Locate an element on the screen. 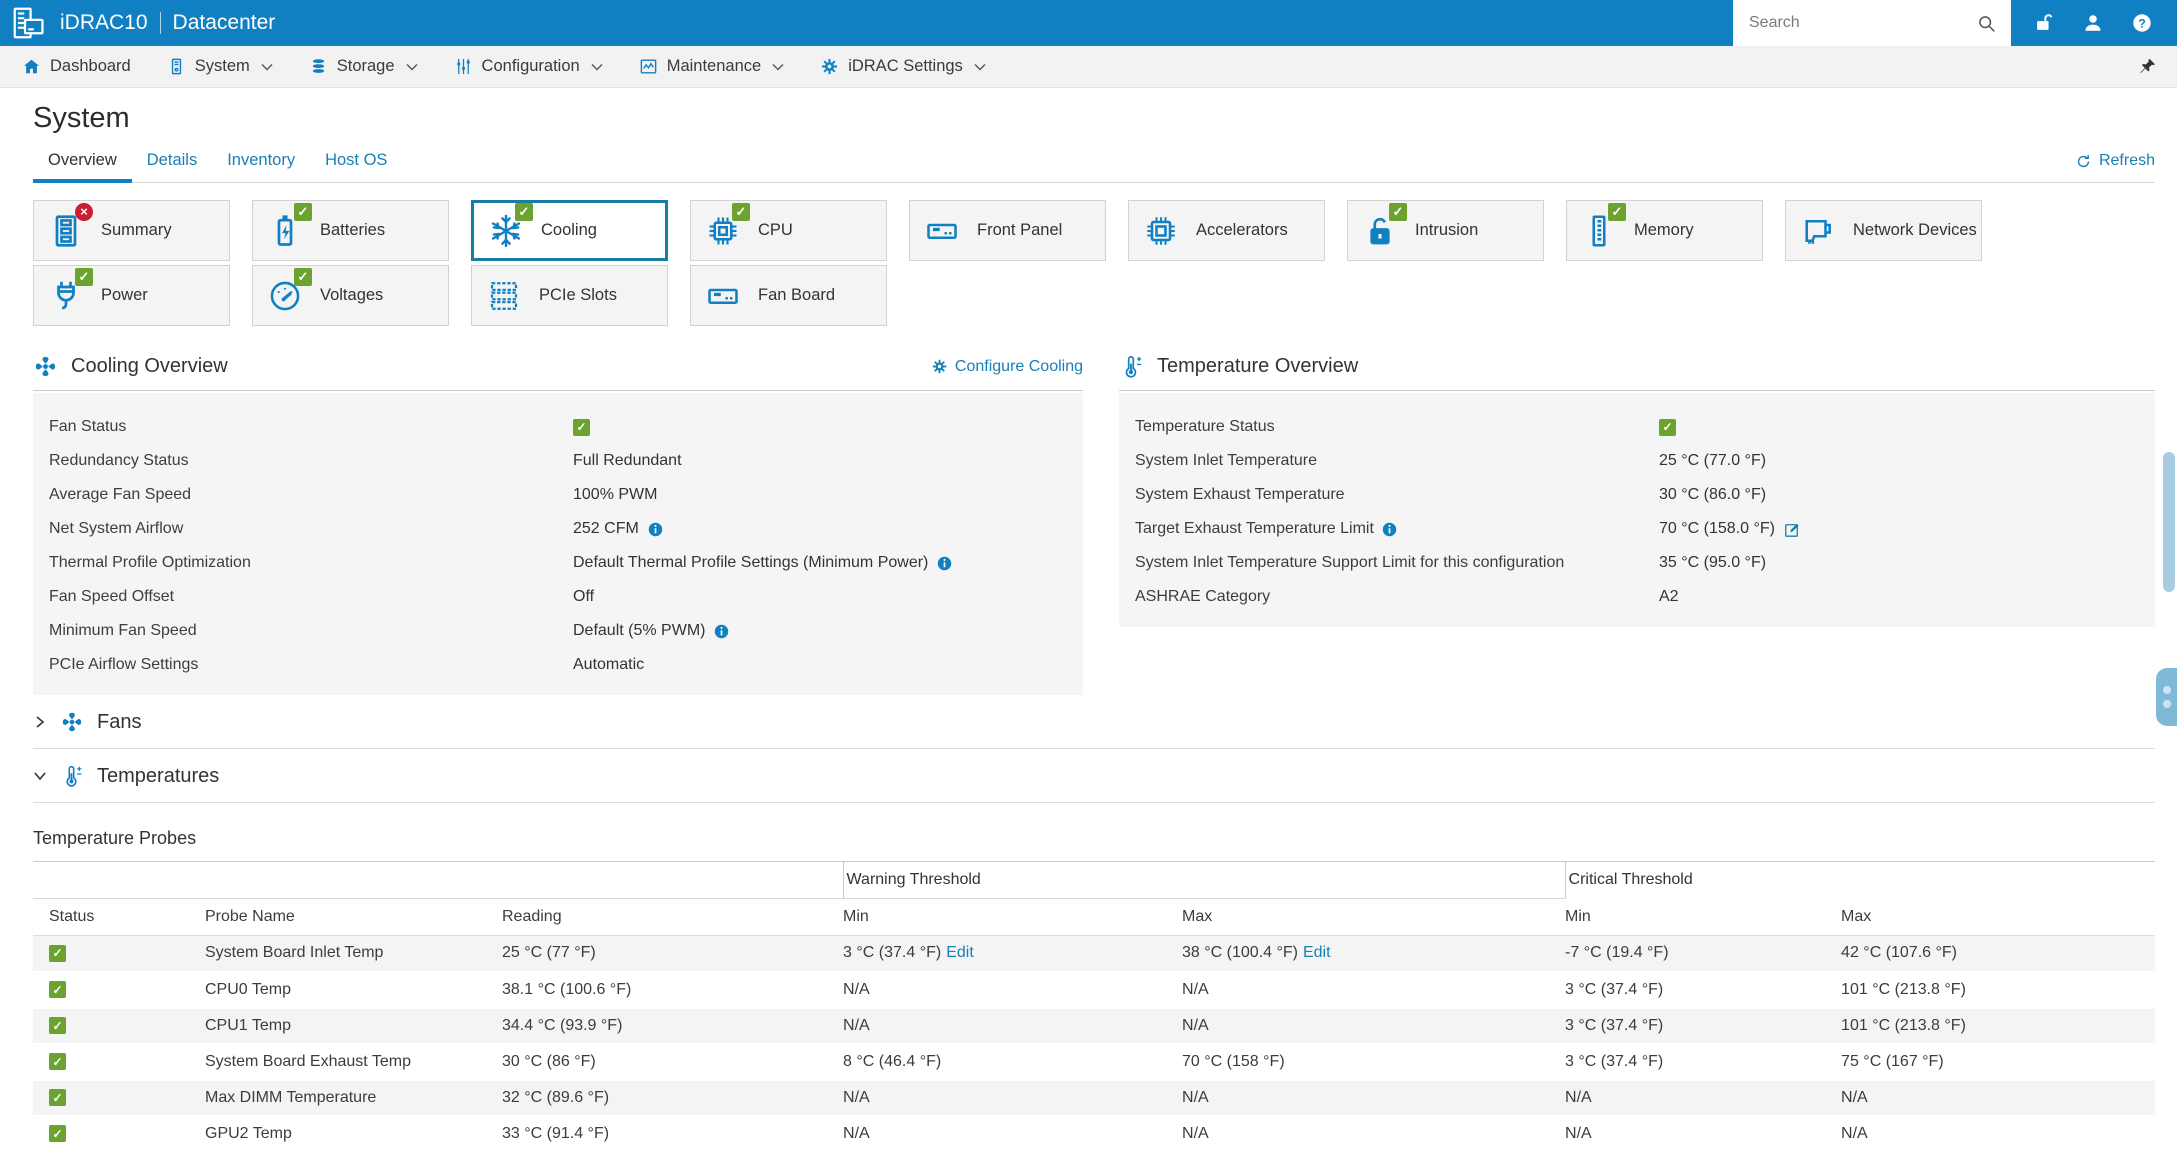 The image size is (2177, 1154). tile-batteries: ✓ Batteries is located at coordinates (350, 230).